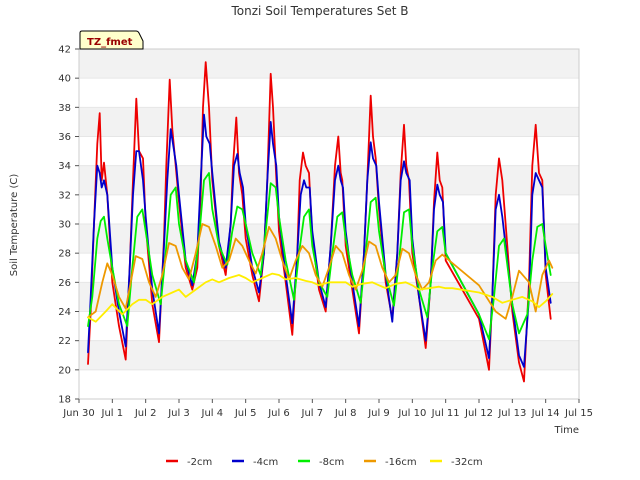  I want to click on y-tick-label: 30, so click(64, 225).